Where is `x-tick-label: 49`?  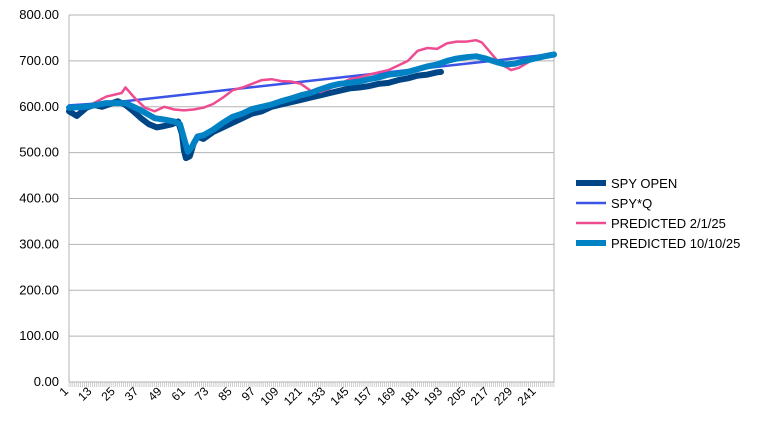 x-tick-label: 49 is located at coordinates (155, 394).